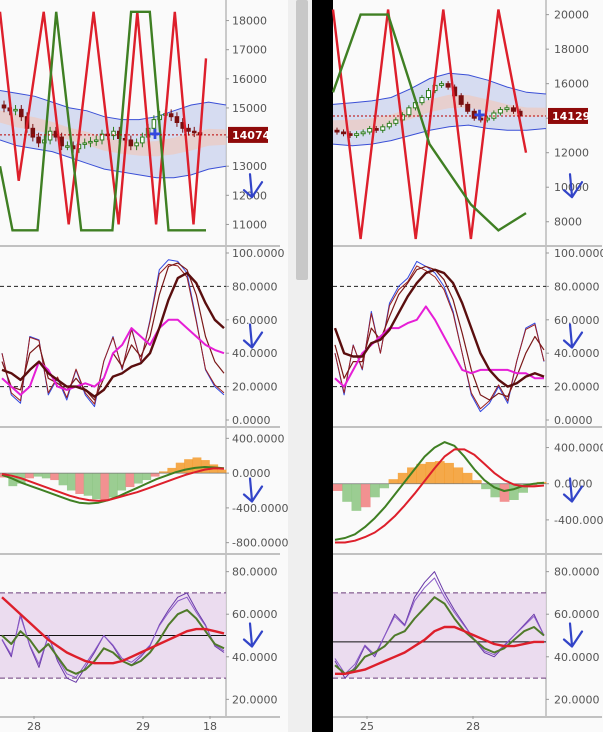 The width and height of the screenshot is (603, 737). I want to click on y-tick-label: 40.0000, so click(577, 657).